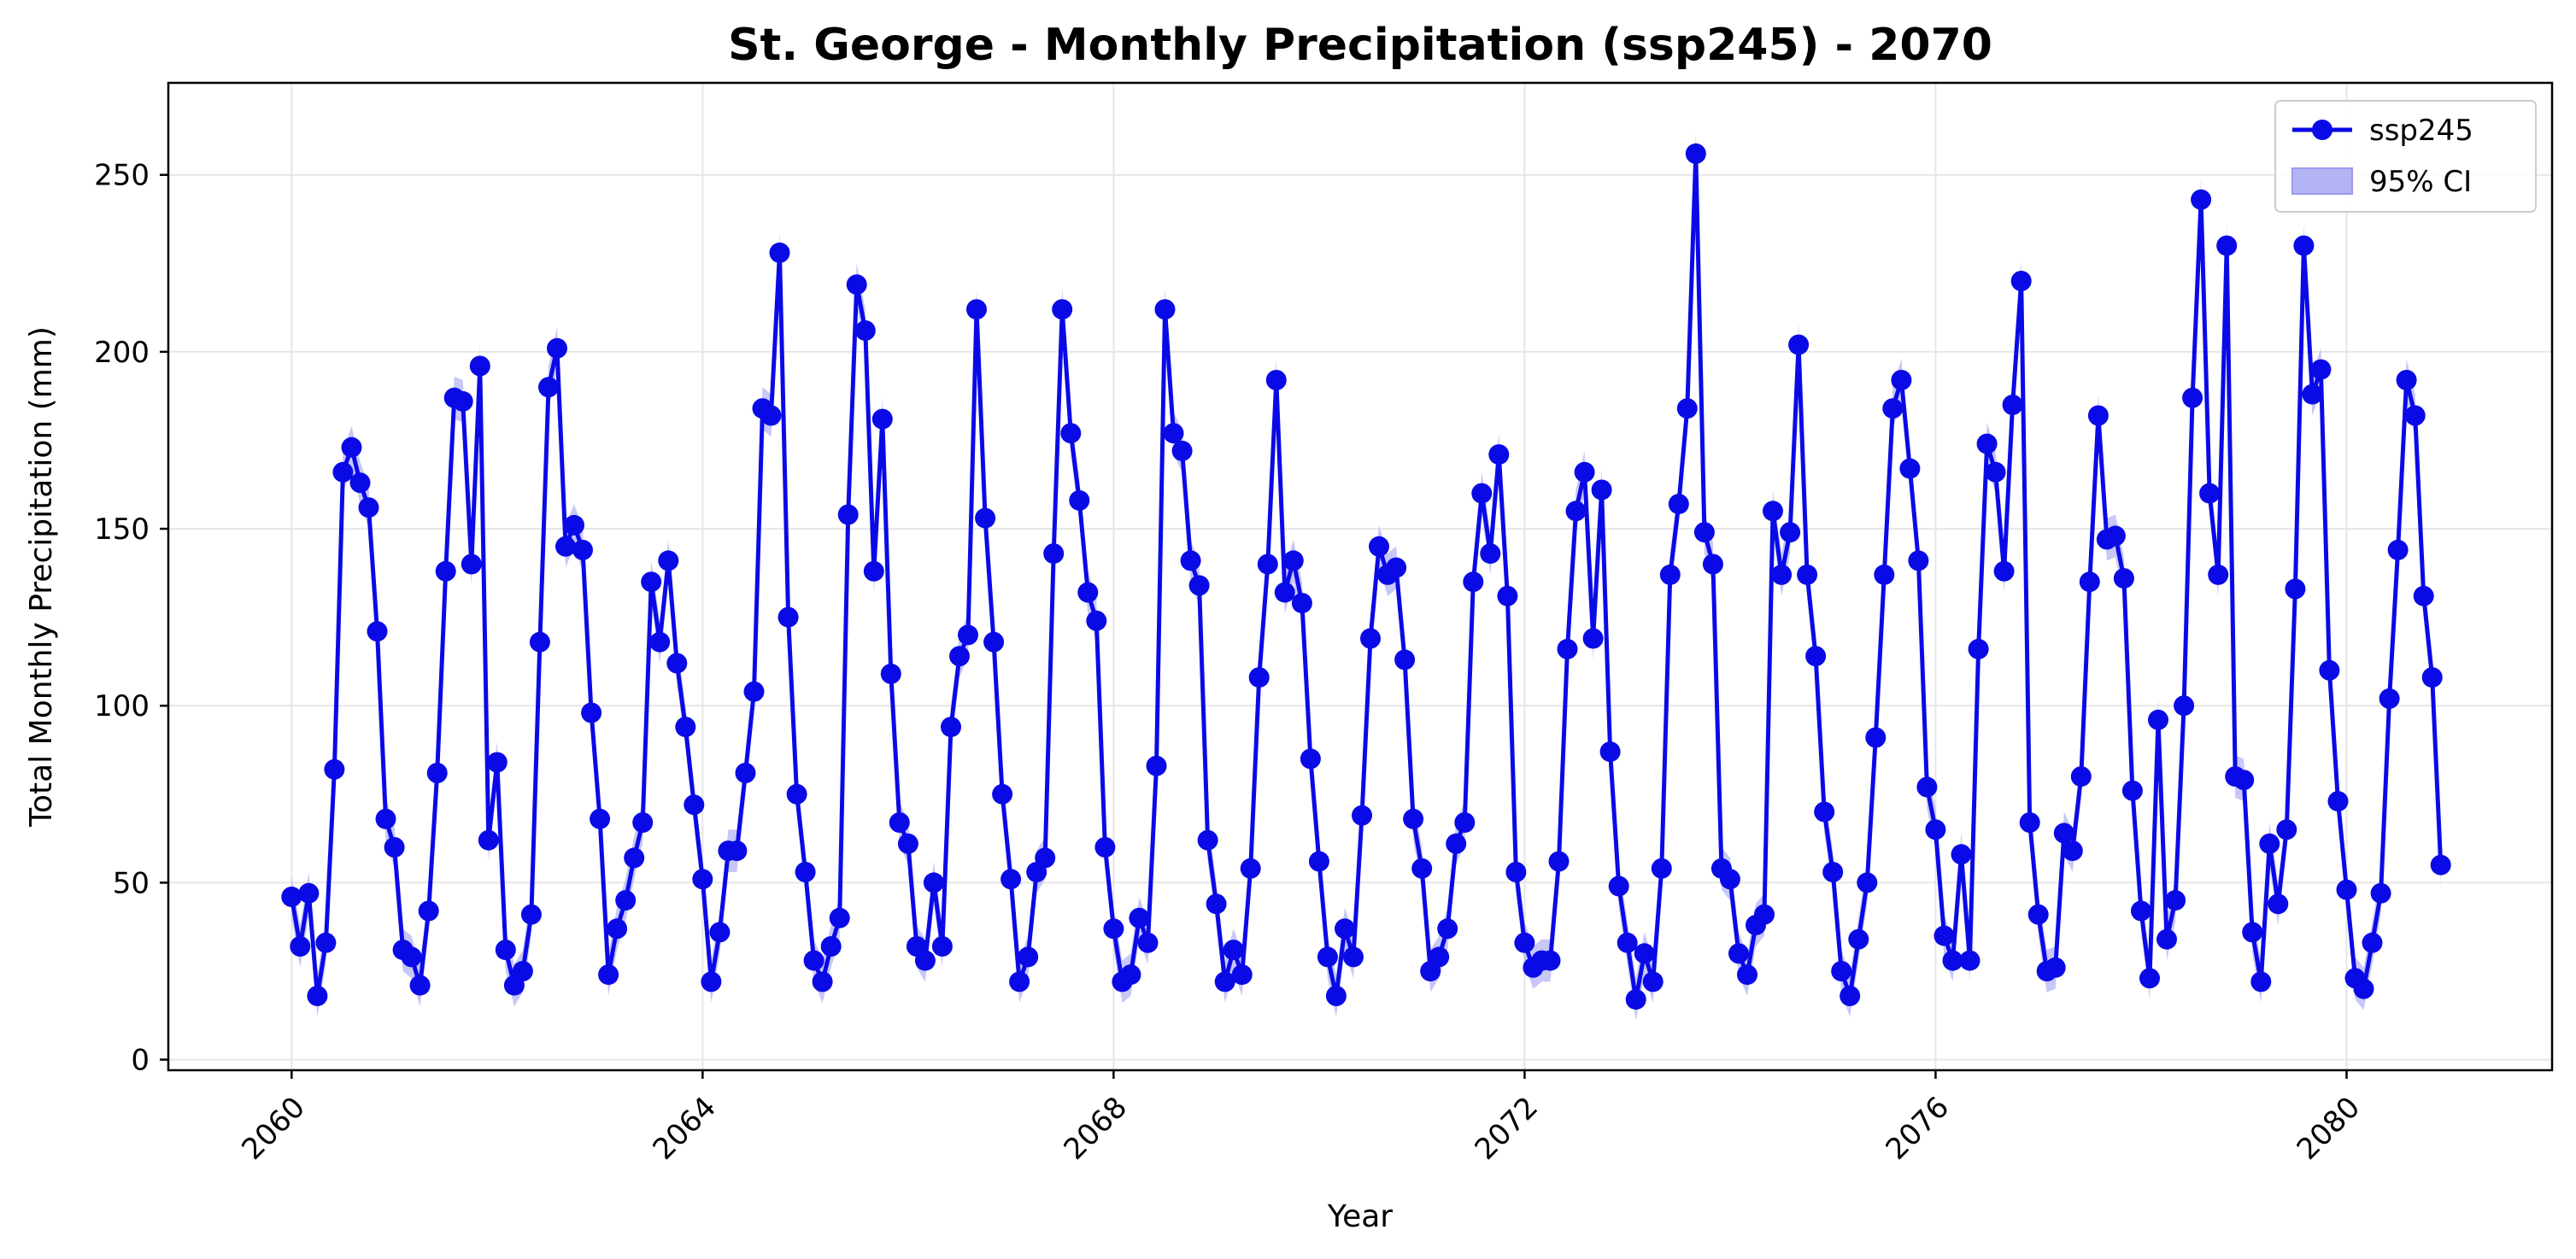  Describe the element at coordinates (2420, 182) in the screenshot. I see `legend-label-ci: 95% CI` at that location.